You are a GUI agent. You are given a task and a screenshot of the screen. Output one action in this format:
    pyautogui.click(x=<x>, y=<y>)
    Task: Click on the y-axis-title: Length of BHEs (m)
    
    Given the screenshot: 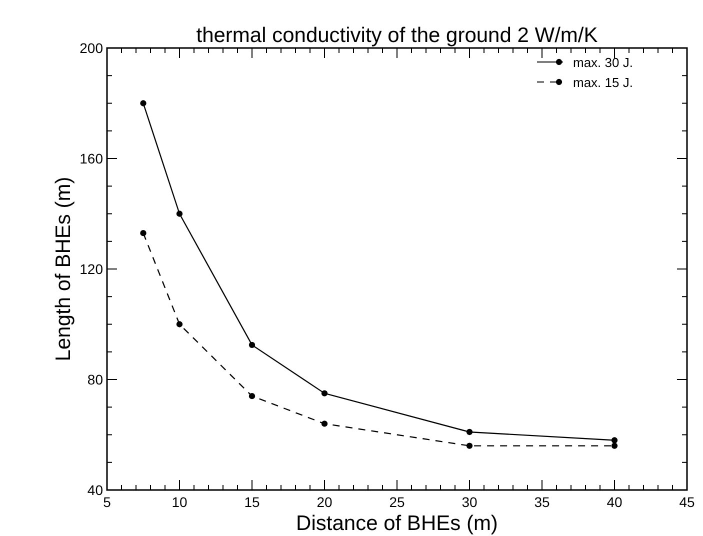 What is the action you would take?
    pyautogui.click(x=63, y=269)
    